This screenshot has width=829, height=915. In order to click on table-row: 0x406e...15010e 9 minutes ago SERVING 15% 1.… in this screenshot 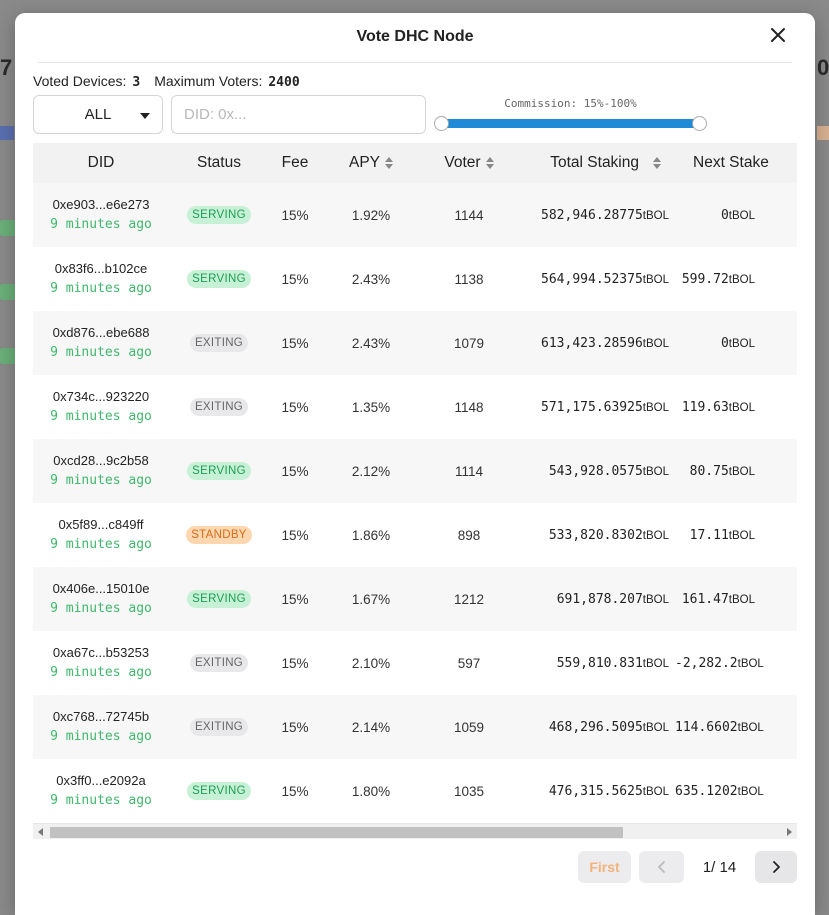, I will do `click(415, 599)`.